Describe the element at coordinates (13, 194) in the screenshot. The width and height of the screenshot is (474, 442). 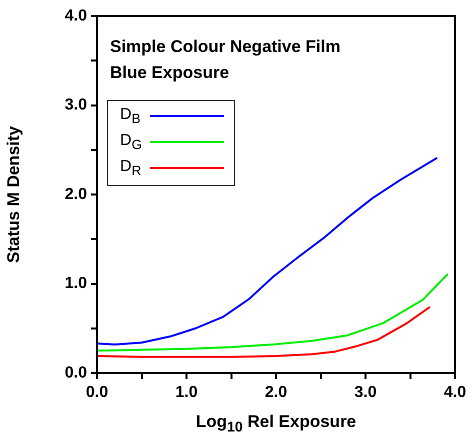
I see `y-axis-title: Status M Density` at that location.